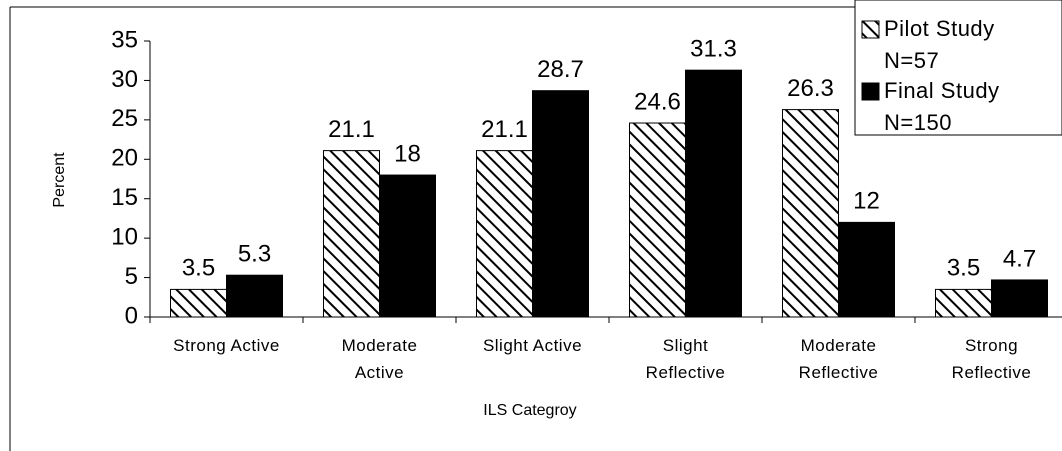  Describe the element at coordinates (407, 153) in the screenshot. I see `value-label: 18` at that location.